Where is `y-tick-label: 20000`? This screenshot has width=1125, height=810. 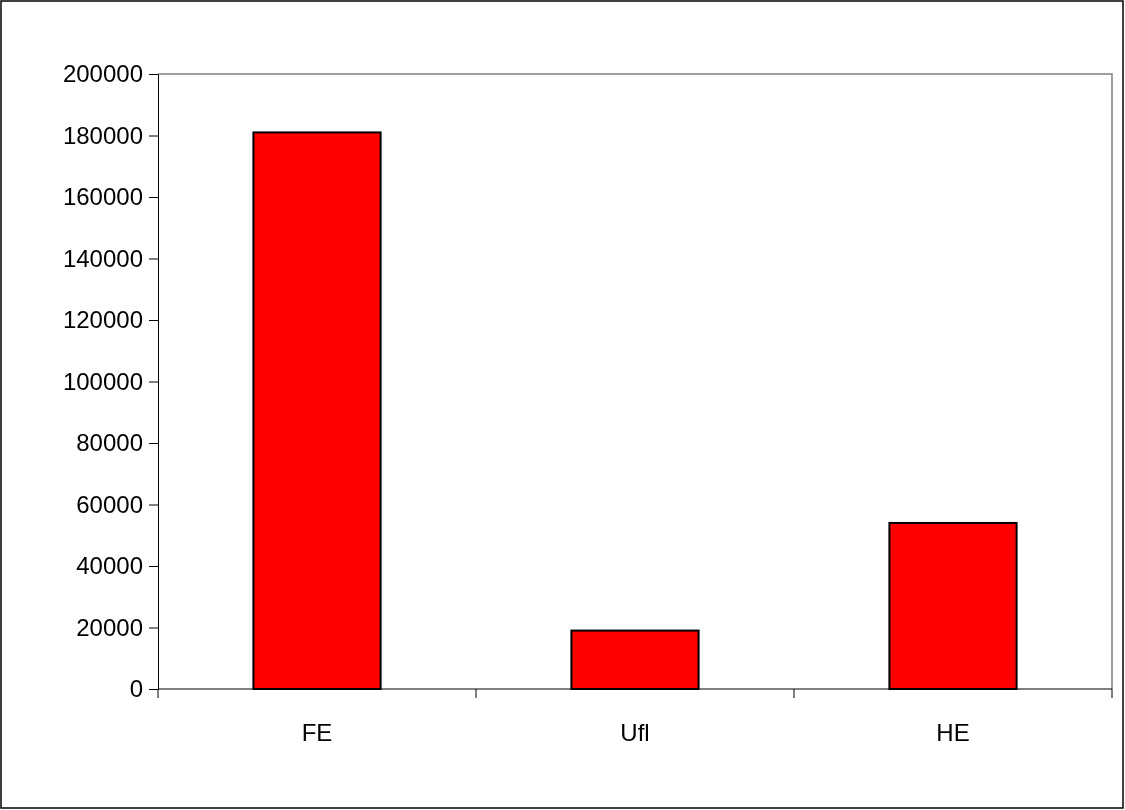
y-tick-label: 20000 is located at coordinates (109, 627).